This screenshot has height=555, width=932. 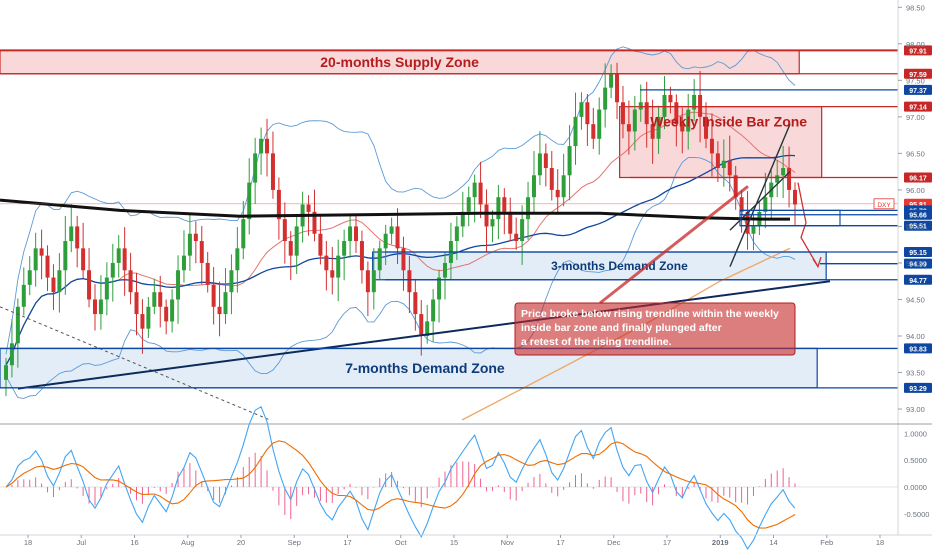 What do you see at coordinates (720, 542) in the screenshot?
I see `time-tick-label: 2019` at bounding box center [720, 542].